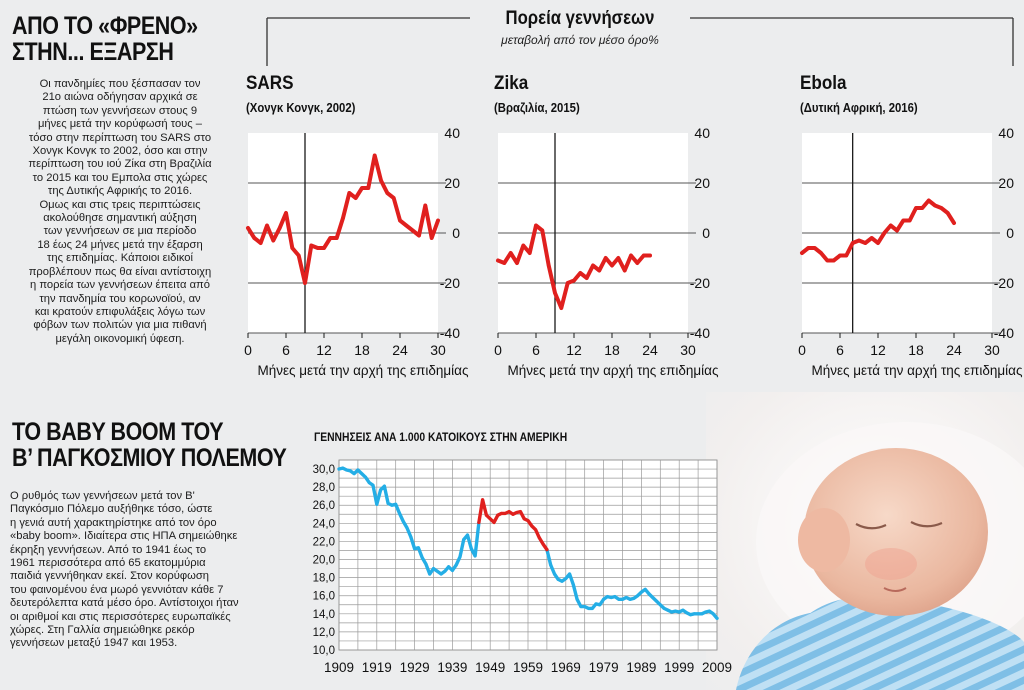 This screenshot has width=1024, height=690. I want to click on births-x-tick-label: 1909, so click(339, 667).